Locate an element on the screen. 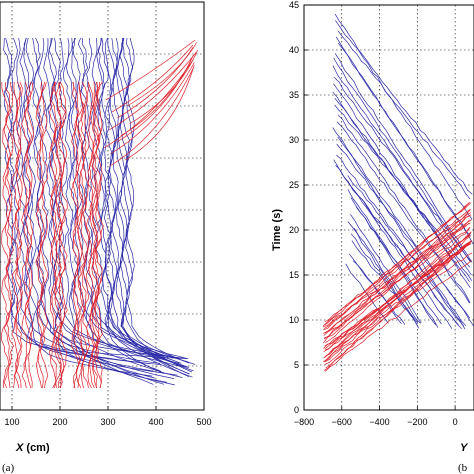 This screenshot has width=474, height=474. trajectories-red-b is located at coordinates (397, 286).